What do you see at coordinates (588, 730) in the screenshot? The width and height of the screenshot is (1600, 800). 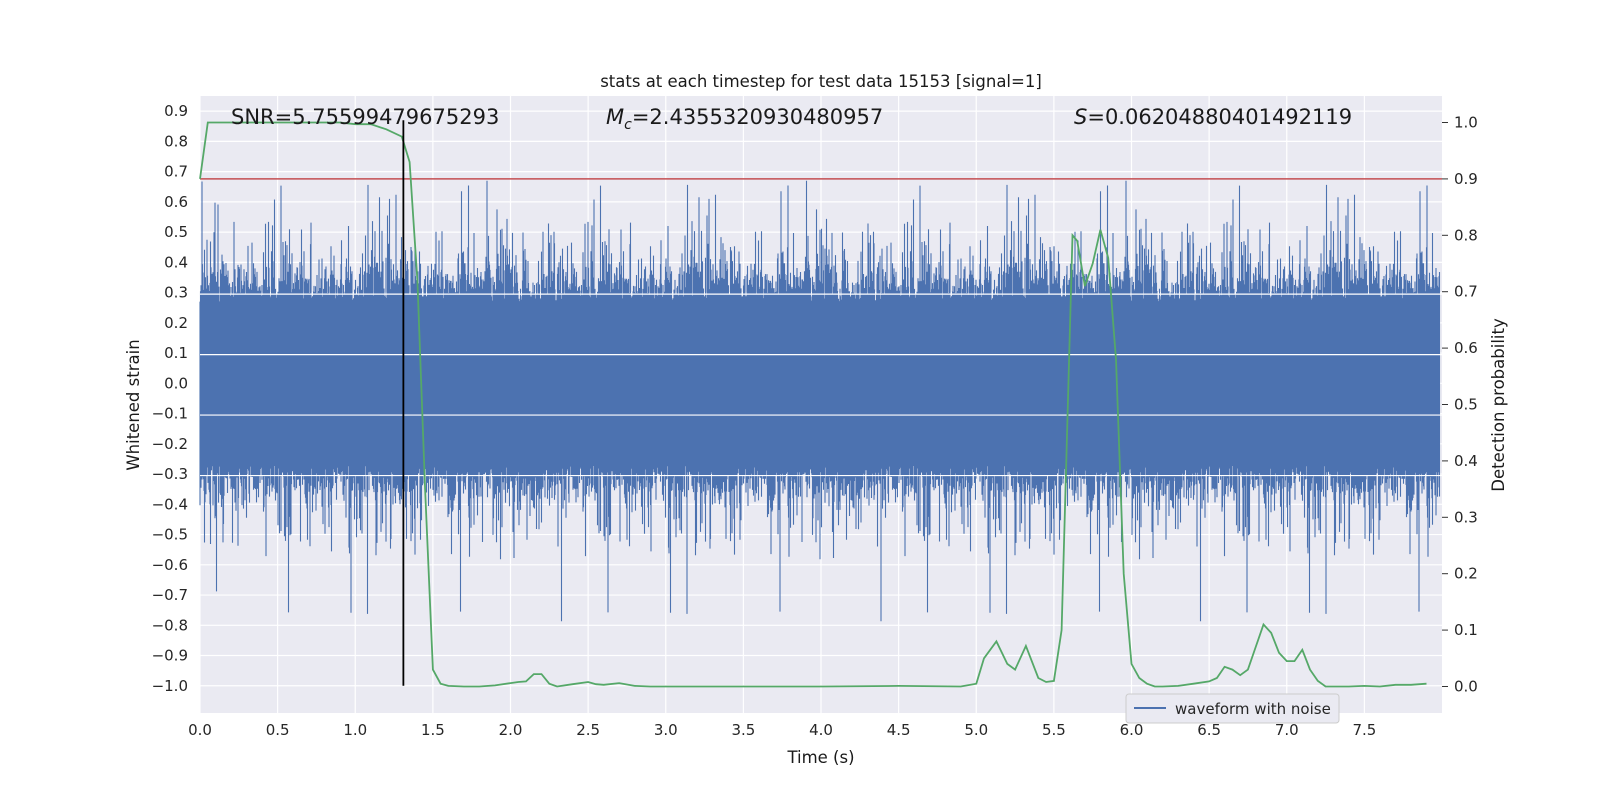 I see `x-tick-label: 2.5` at bounding box center [588, 730].